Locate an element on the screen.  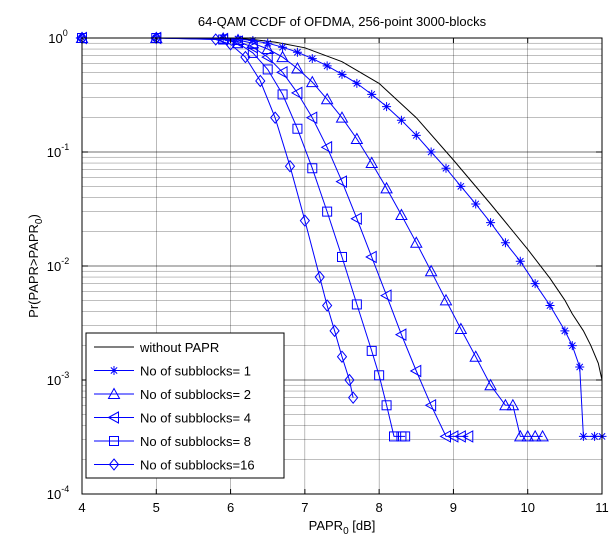
x-axis-label: PAPR0 [dB] is located at coordinates (342, 527).